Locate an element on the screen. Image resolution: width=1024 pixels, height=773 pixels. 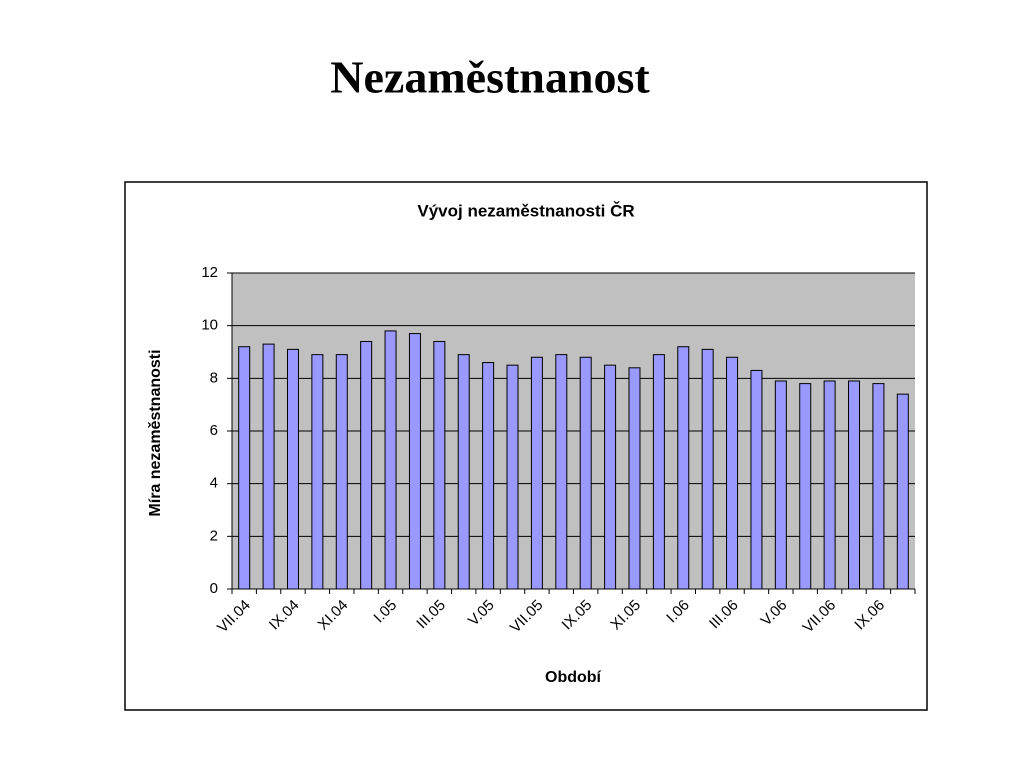
chart-title: Vývoj nezaměstnanosti ČR is located at coordinates (525, 210).